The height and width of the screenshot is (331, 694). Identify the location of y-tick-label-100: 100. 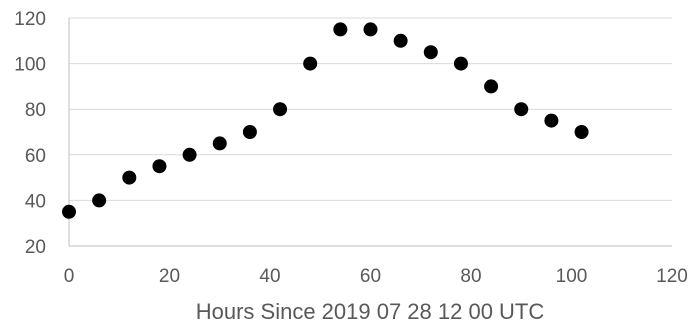
(30, 65).